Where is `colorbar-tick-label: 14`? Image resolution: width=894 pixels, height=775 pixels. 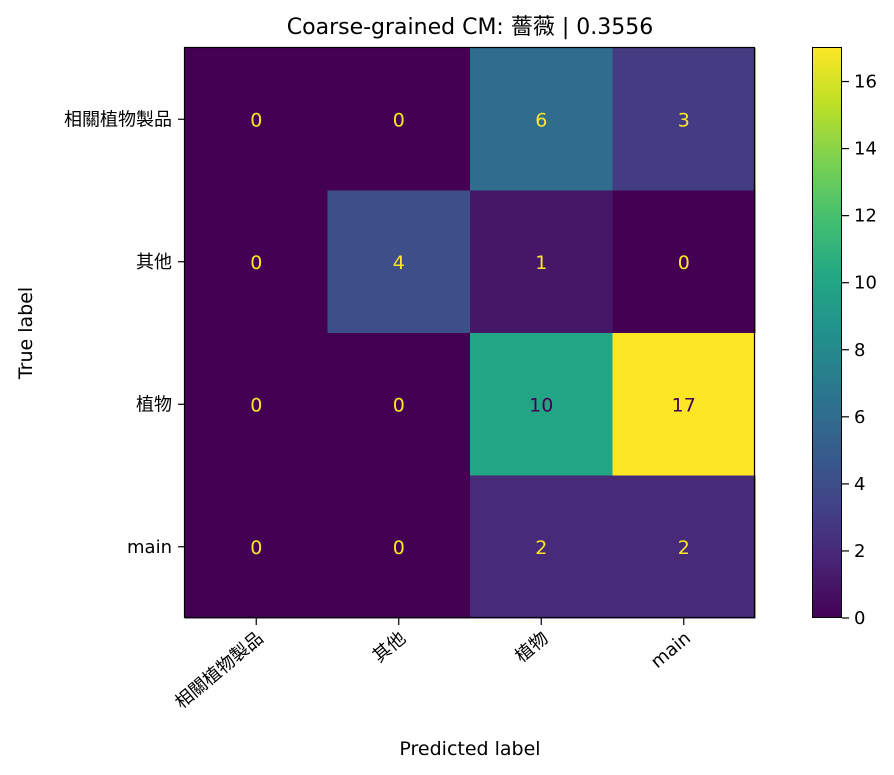 colorbar-tick-label: 14 is located at coordinates (865, 149).